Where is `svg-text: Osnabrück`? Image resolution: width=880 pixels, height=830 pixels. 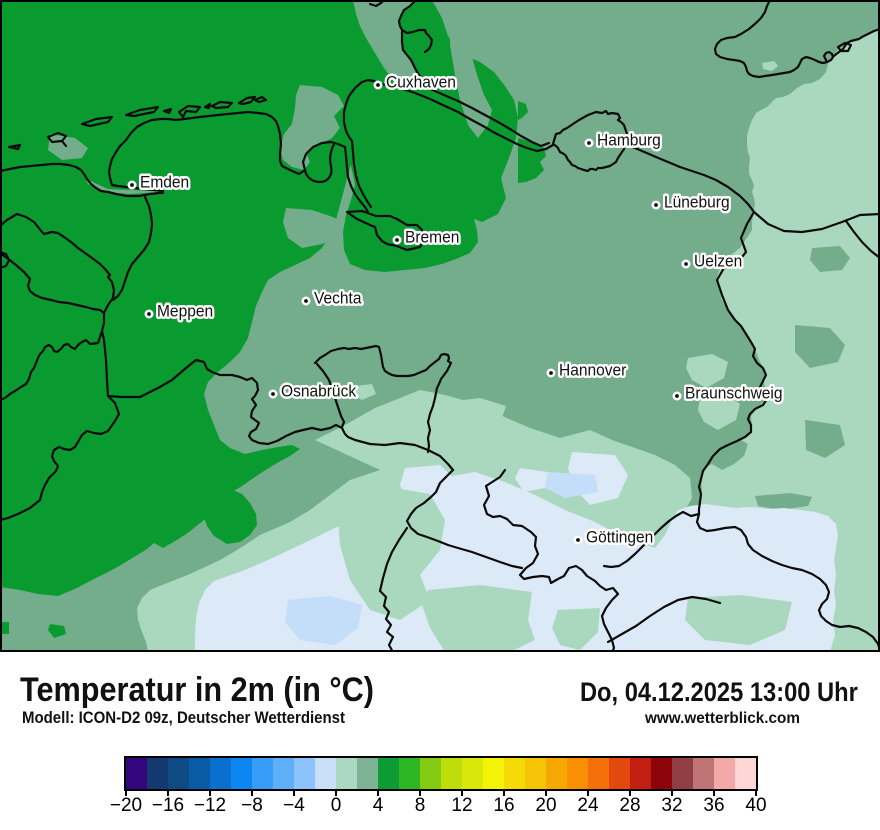 svg-text: Osnabrück is located at coordinates (319, 391).